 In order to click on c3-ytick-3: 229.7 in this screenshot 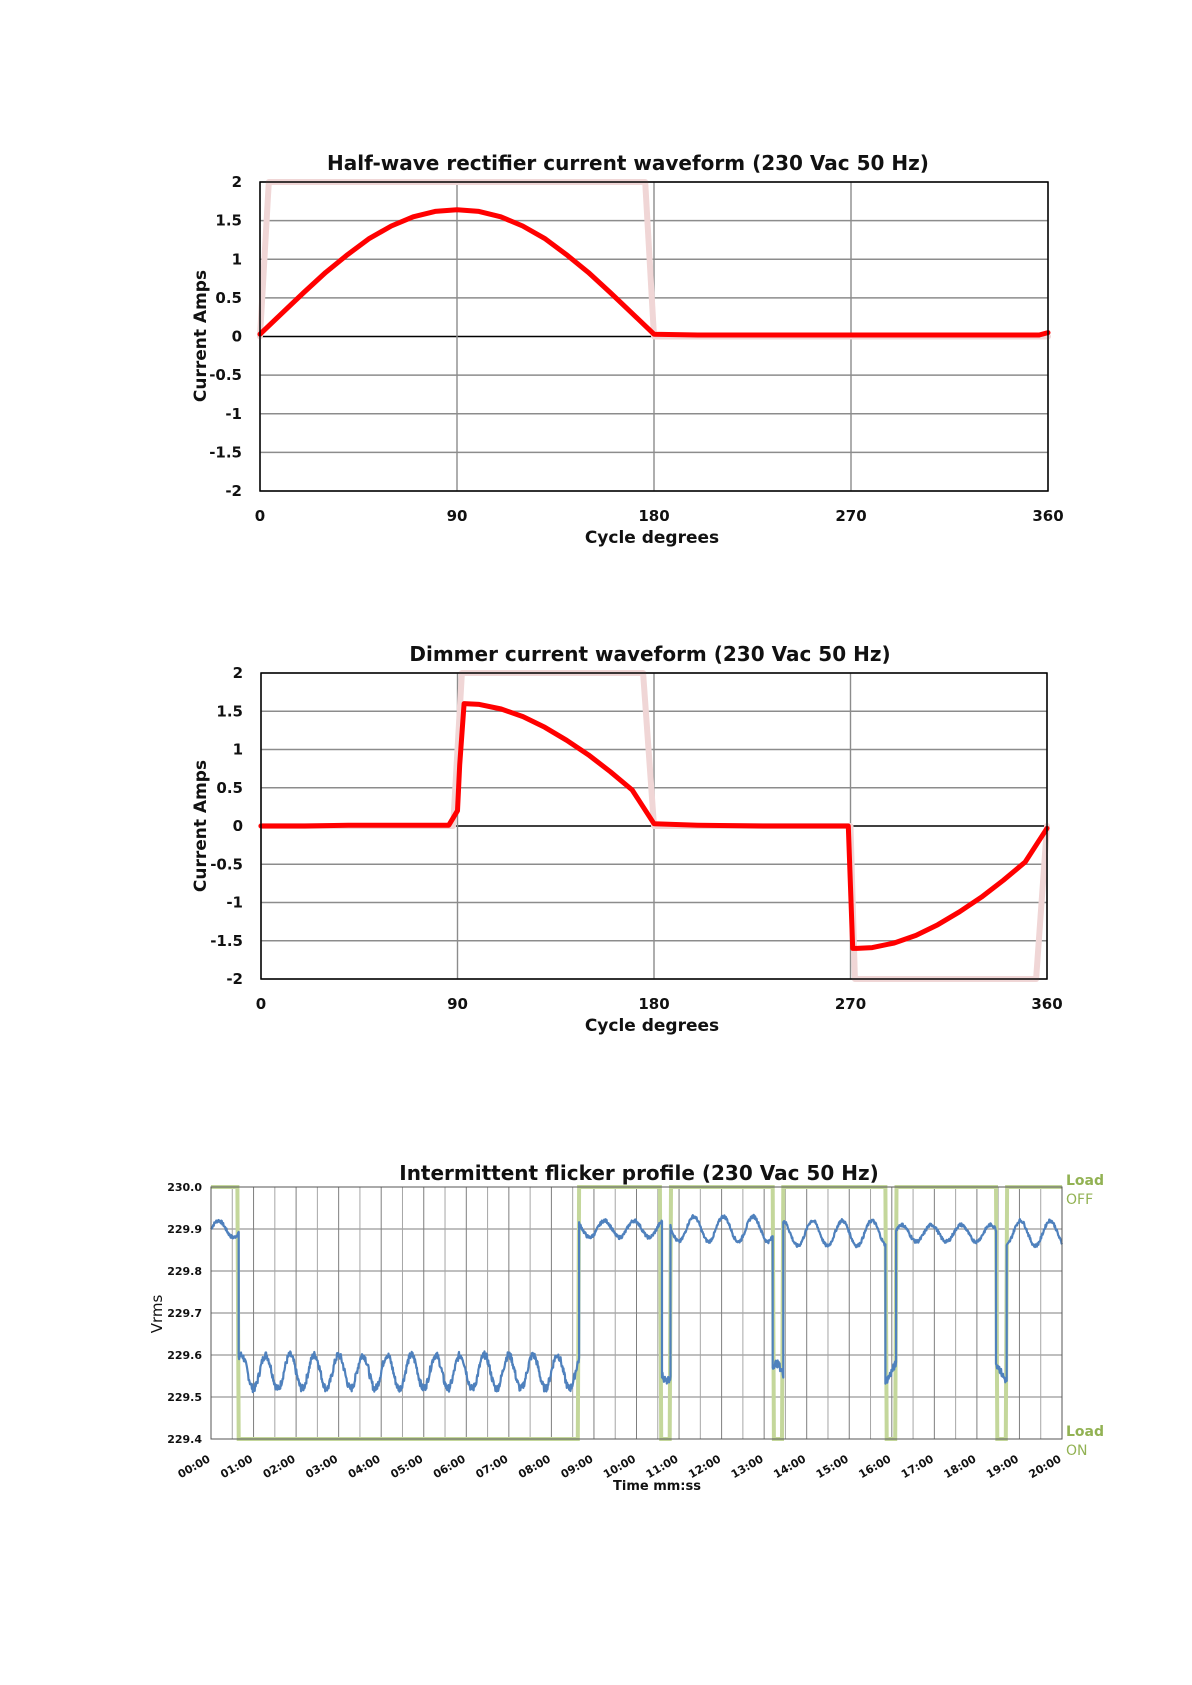, I will do `click(184, 1313)`.